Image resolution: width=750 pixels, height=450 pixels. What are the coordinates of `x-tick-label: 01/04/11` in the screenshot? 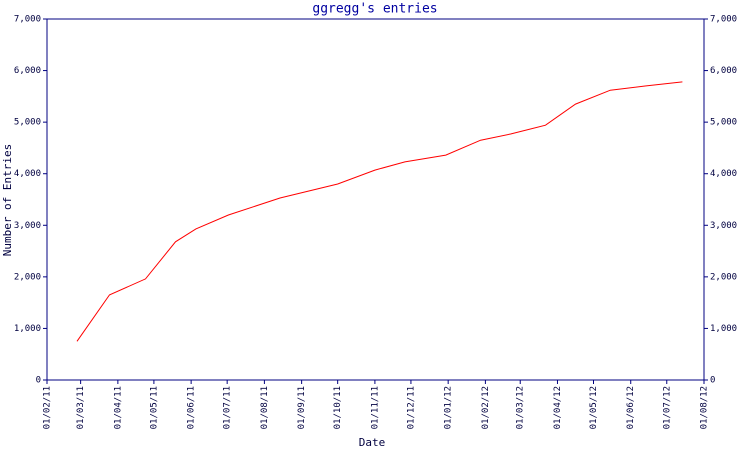 It's located at (118, 407).